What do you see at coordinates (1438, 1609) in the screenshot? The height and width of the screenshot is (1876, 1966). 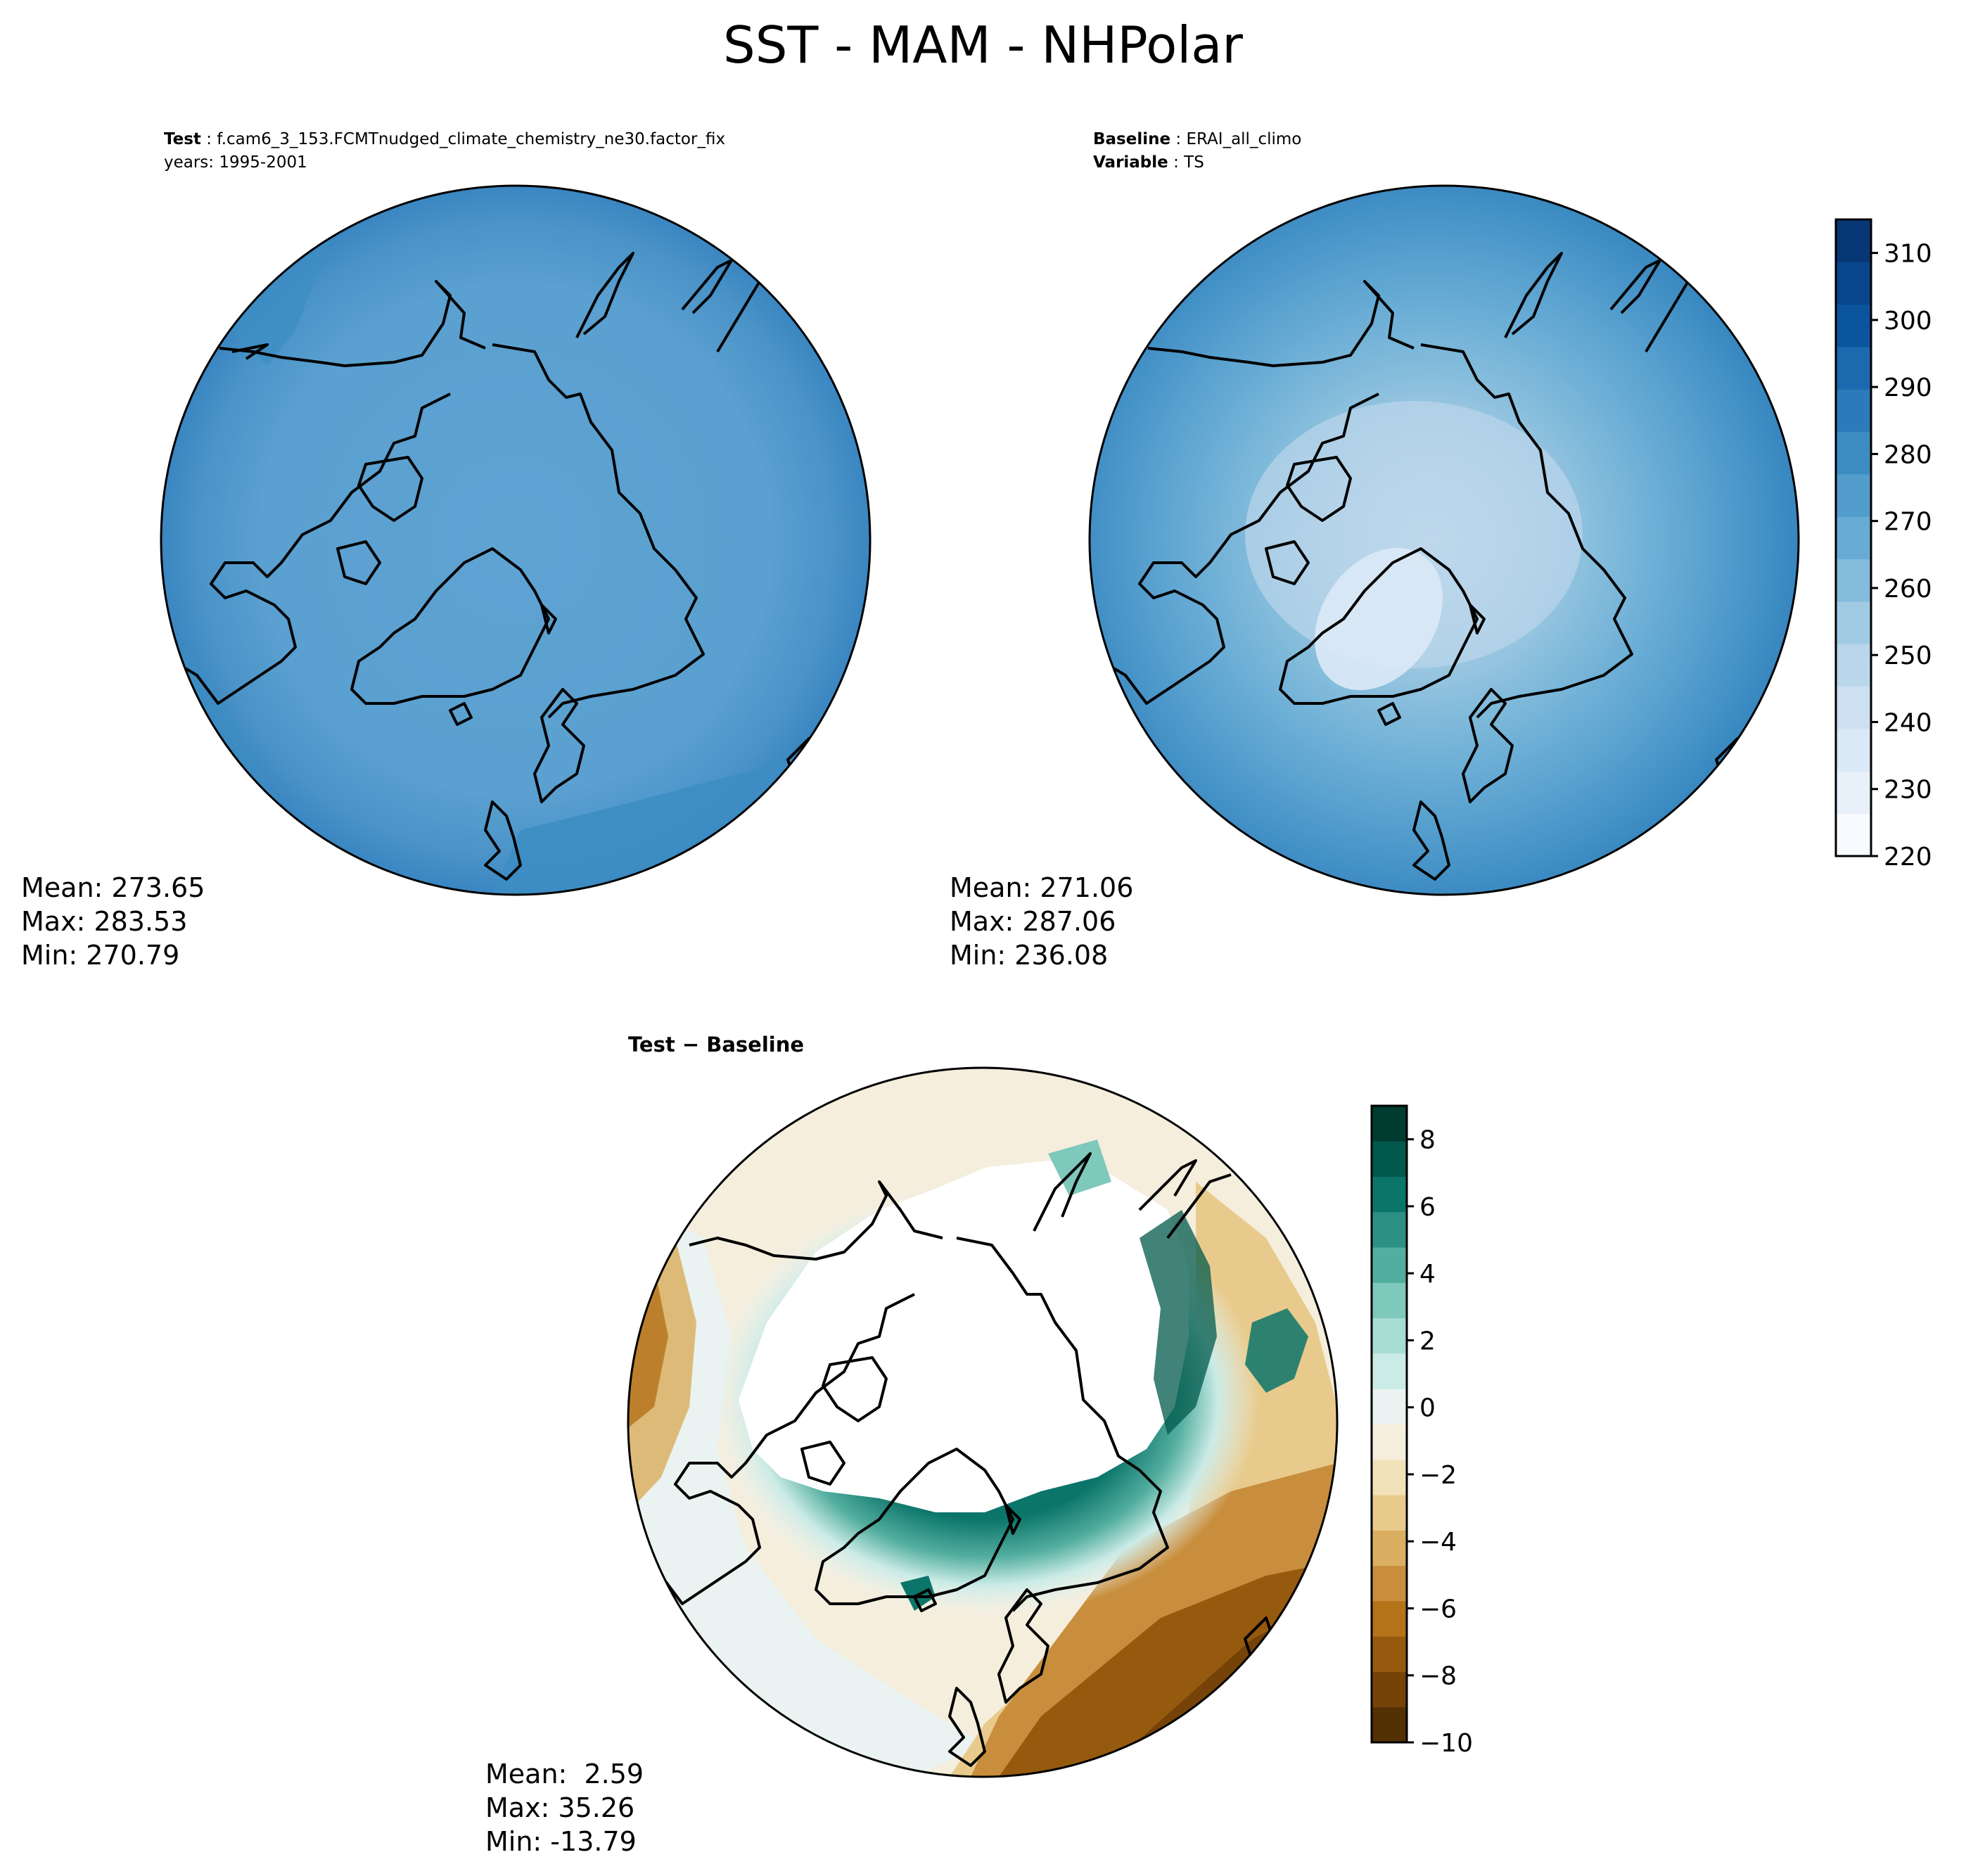 I see `colorbar-diff-tick-label: −6` at bounding box center [1438, 1609].